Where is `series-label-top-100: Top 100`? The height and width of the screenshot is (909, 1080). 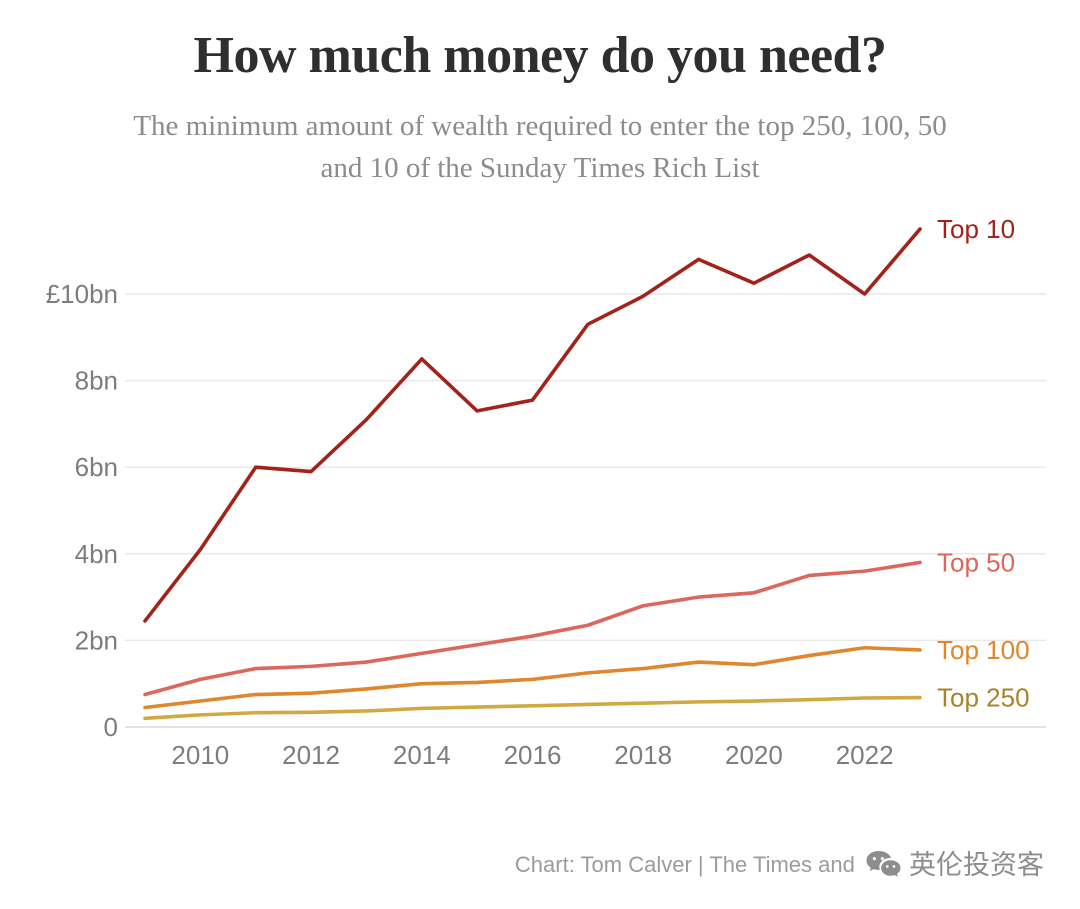 series-label-top-100: Top 100 is located at coordinates (983, 650).